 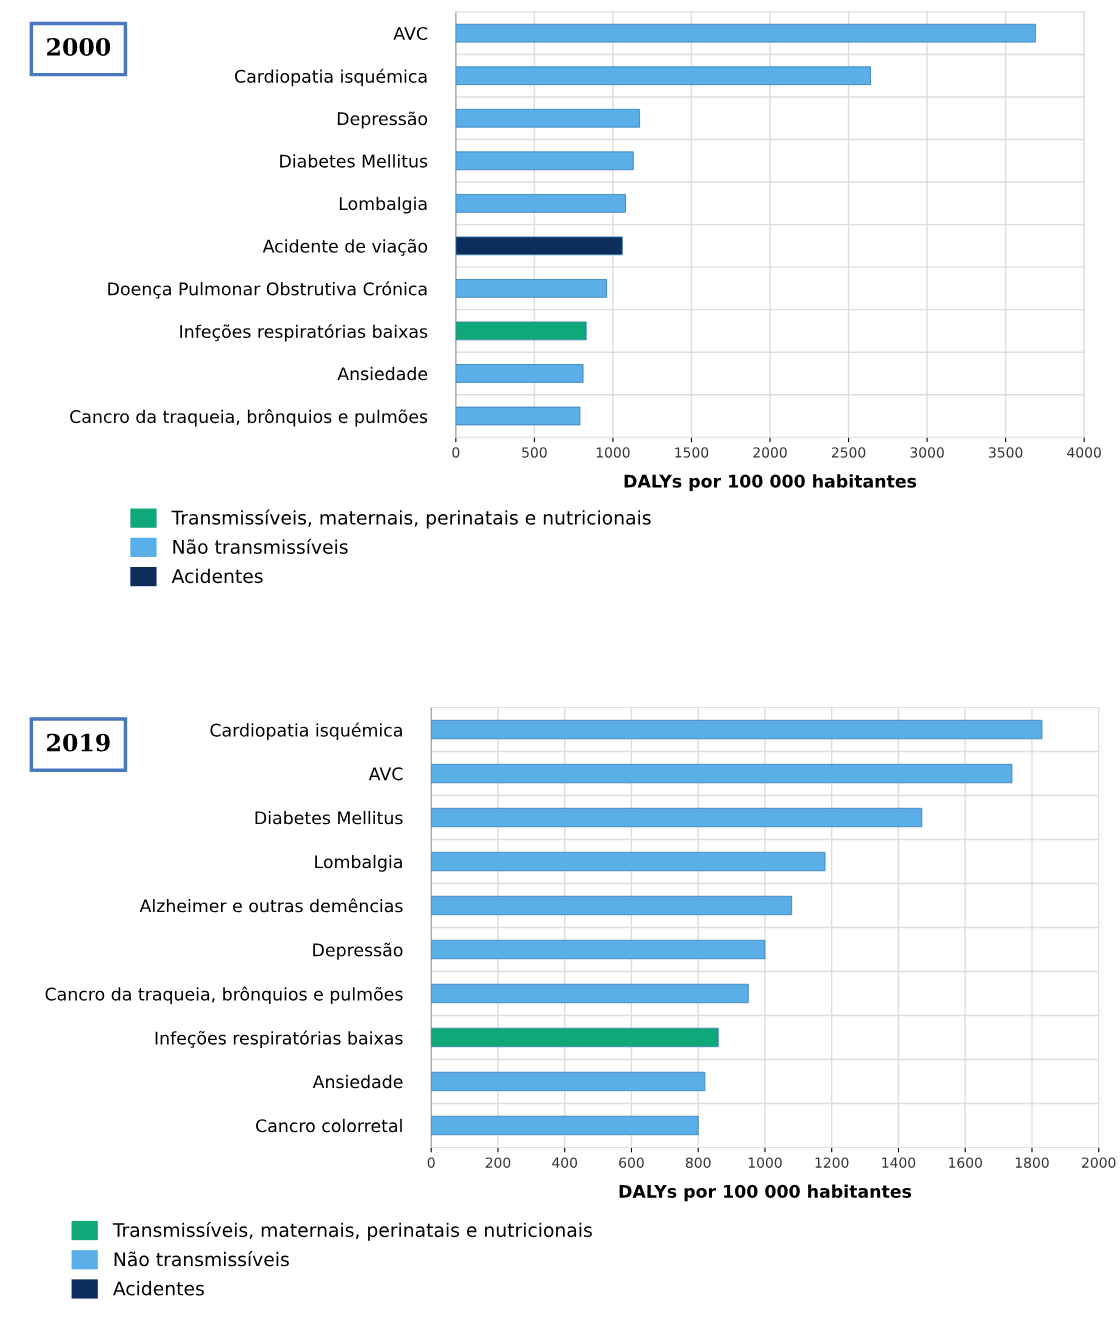 What do you see at coordinates (271, 905) in the screenshot?
I see `y-tick-label: Alzheimer e outras demências` at bounding box center [271, 905].